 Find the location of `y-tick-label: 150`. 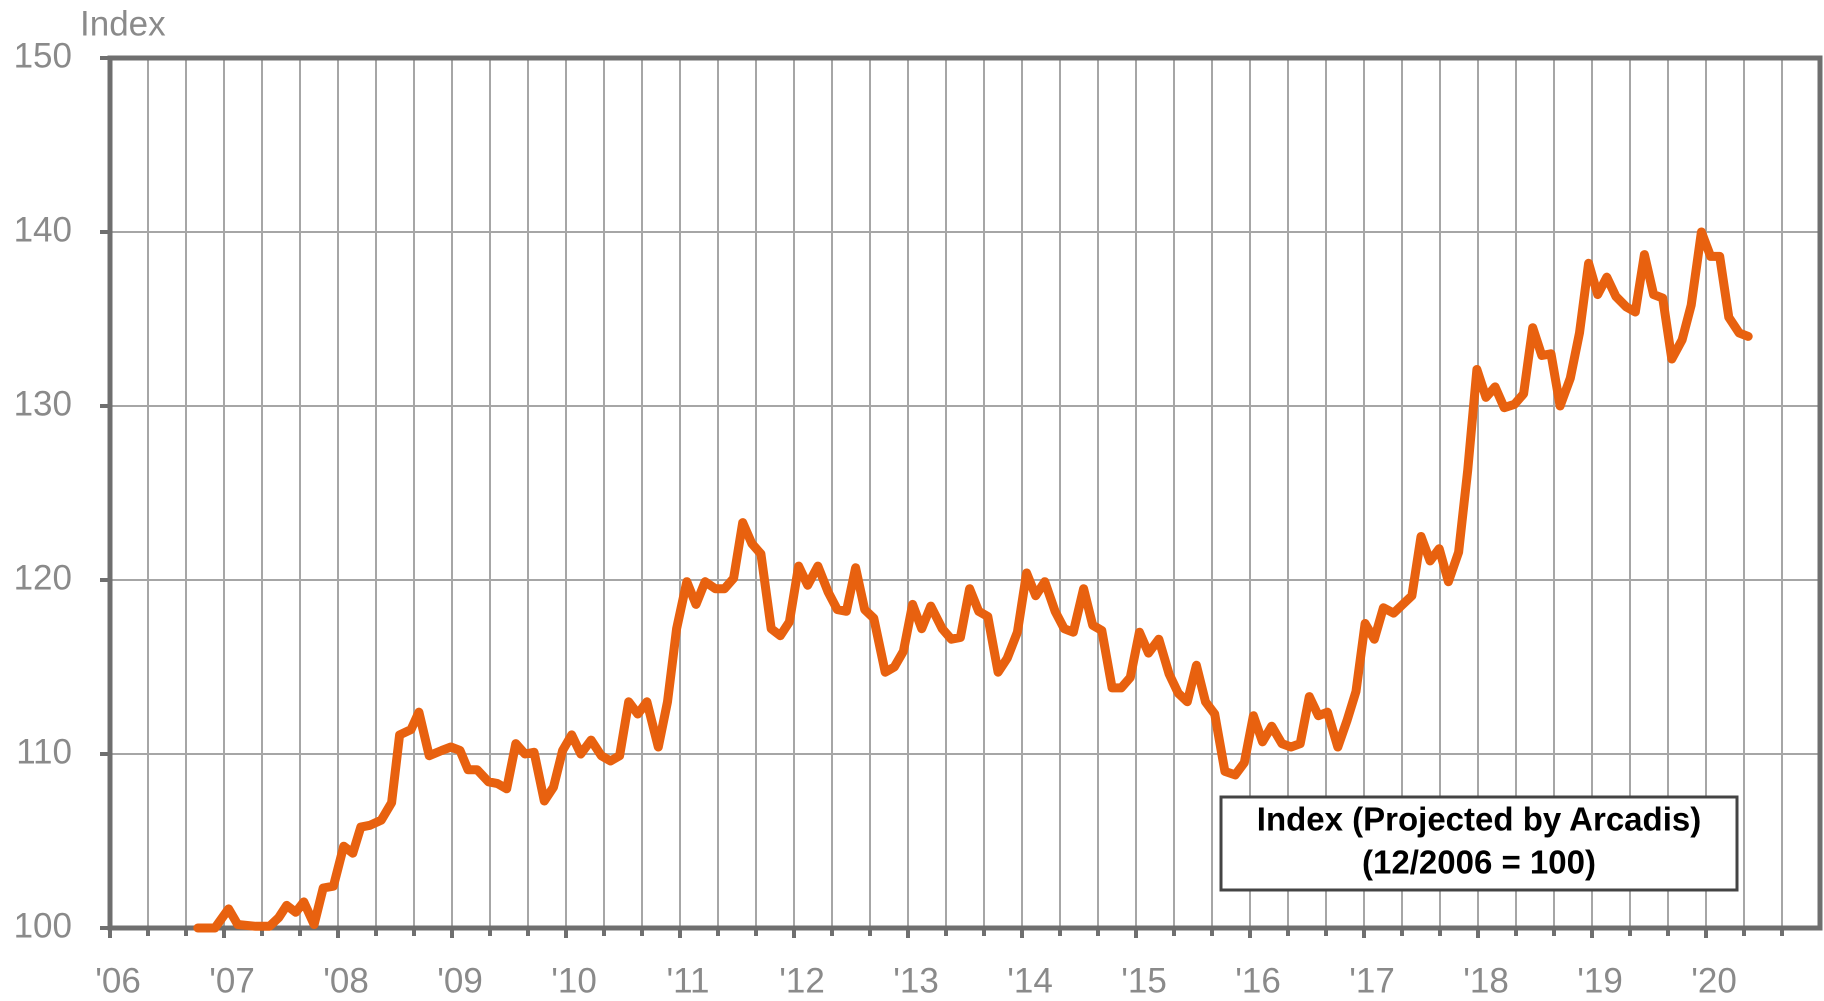

y-tick-label: 150 is located at coordinates (43, 55).